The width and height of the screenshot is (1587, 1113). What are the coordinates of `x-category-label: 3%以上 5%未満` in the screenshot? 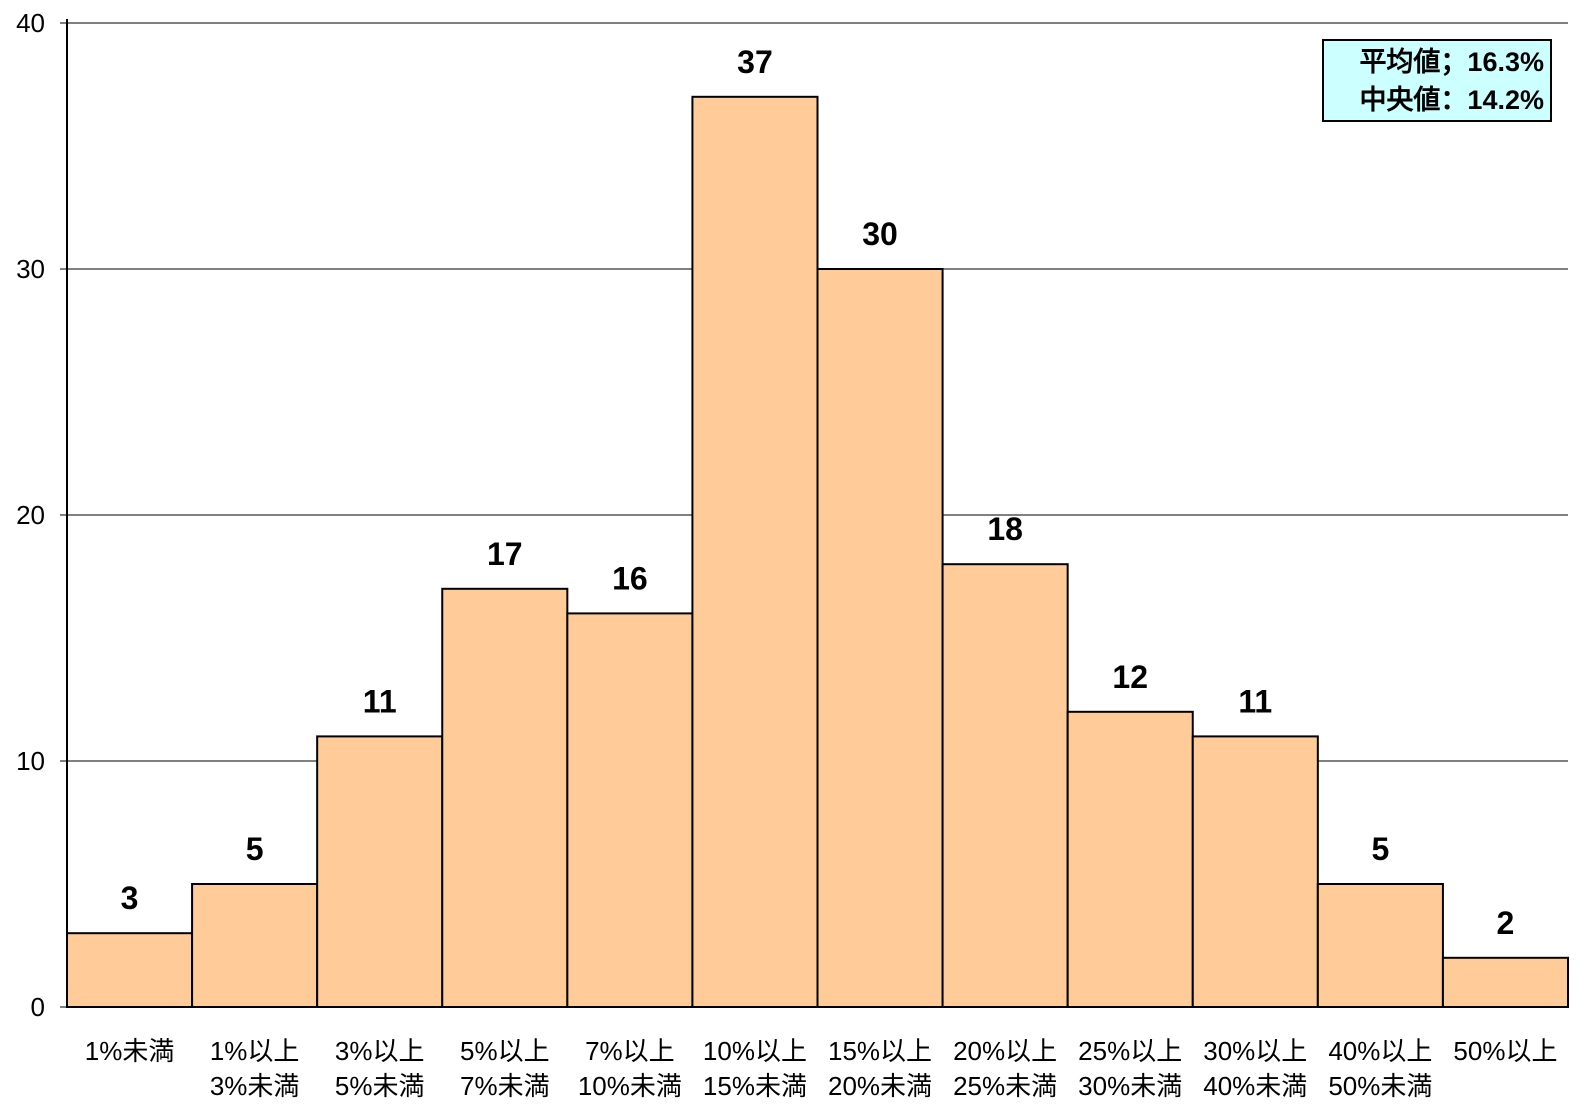 It's located at (380, 1068).